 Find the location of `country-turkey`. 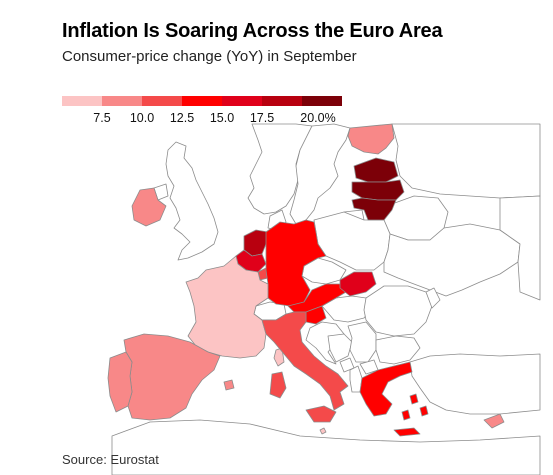

country-turkey is located at coordinates (475, 384).